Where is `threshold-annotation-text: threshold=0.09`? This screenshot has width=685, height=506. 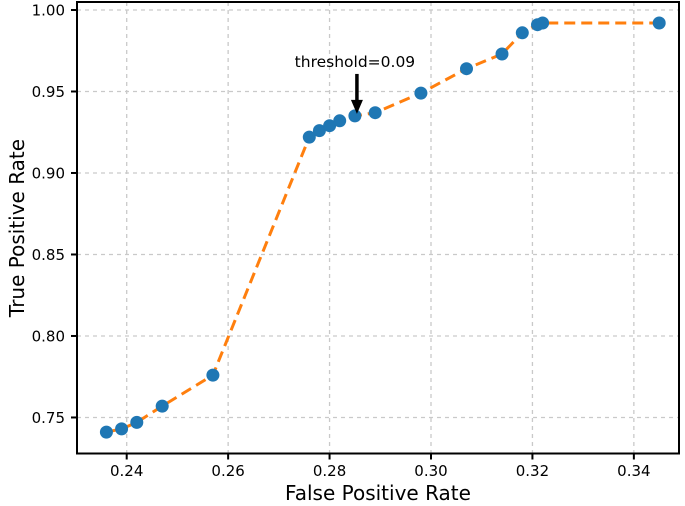 threshold-annotation-text: threshold=0.09 is located at coordinates (355, 62).